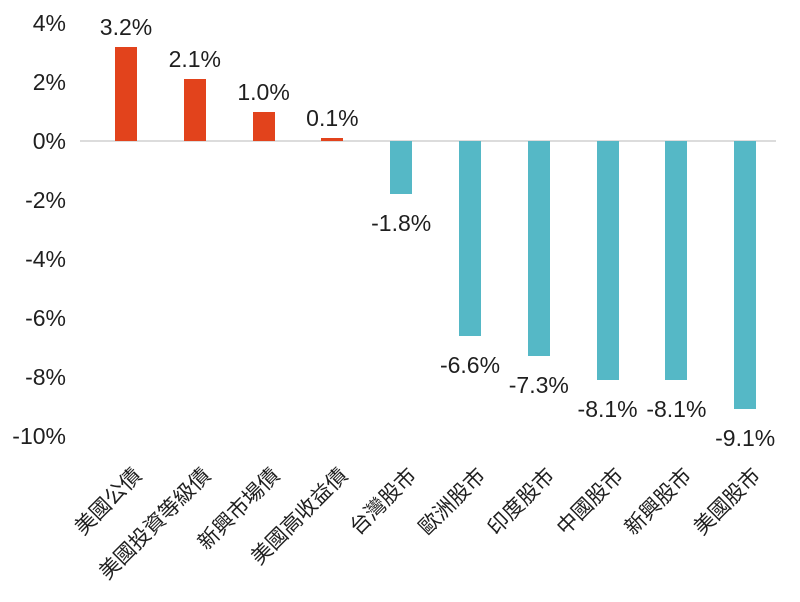  Describe the element at coordinates (49, 23) in the screenshot. I see `y-tick-label: 4%` at that location.